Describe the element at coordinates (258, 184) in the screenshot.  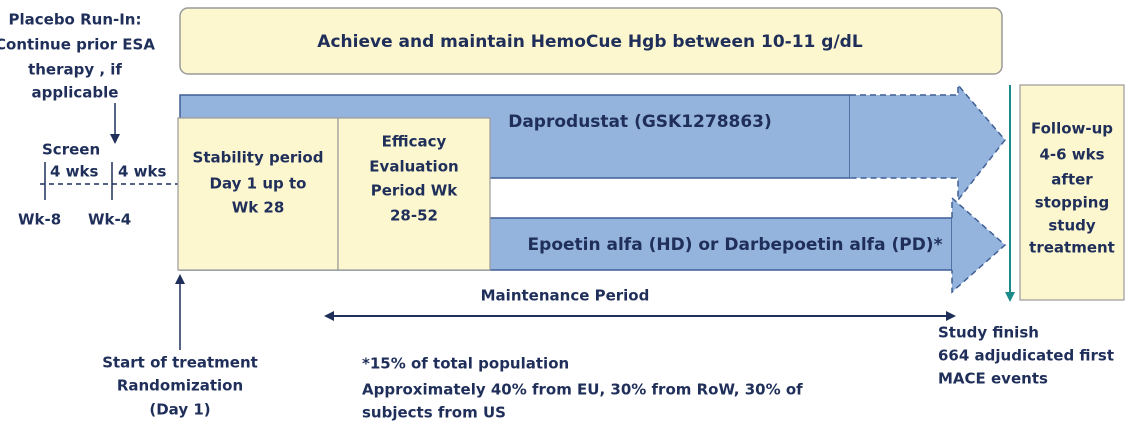
I see `stability-line: Day 1 up to` at that location.